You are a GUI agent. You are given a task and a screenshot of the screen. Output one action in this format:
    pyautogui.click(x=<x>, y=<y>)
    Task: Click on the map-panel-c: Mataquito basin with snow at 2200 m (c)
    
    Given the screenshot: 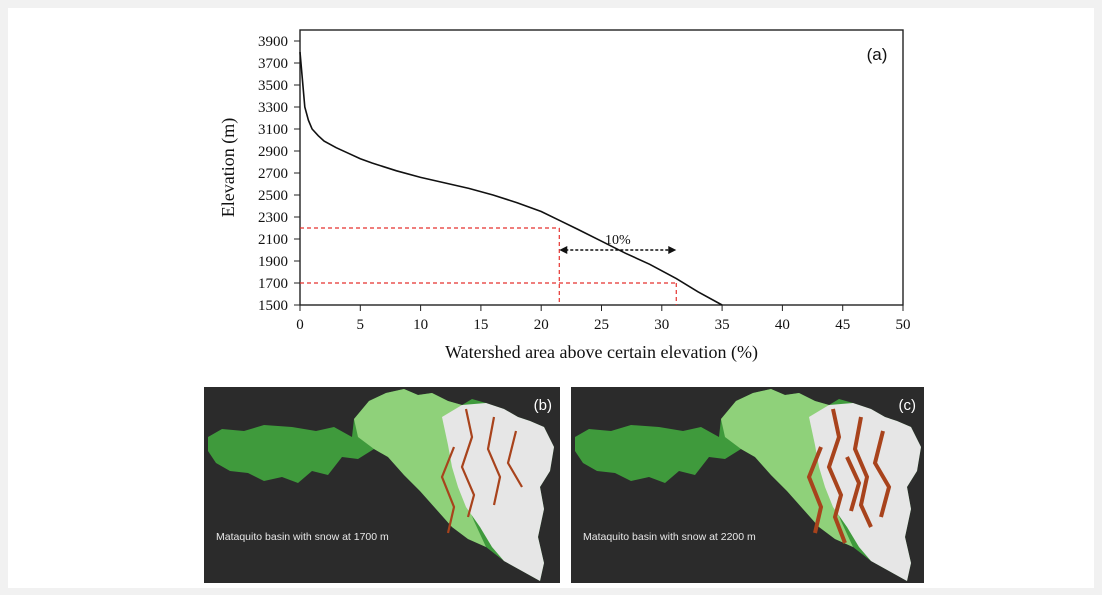 What is the action you would take?
    pyautogui.click(x=747, y=485)
    